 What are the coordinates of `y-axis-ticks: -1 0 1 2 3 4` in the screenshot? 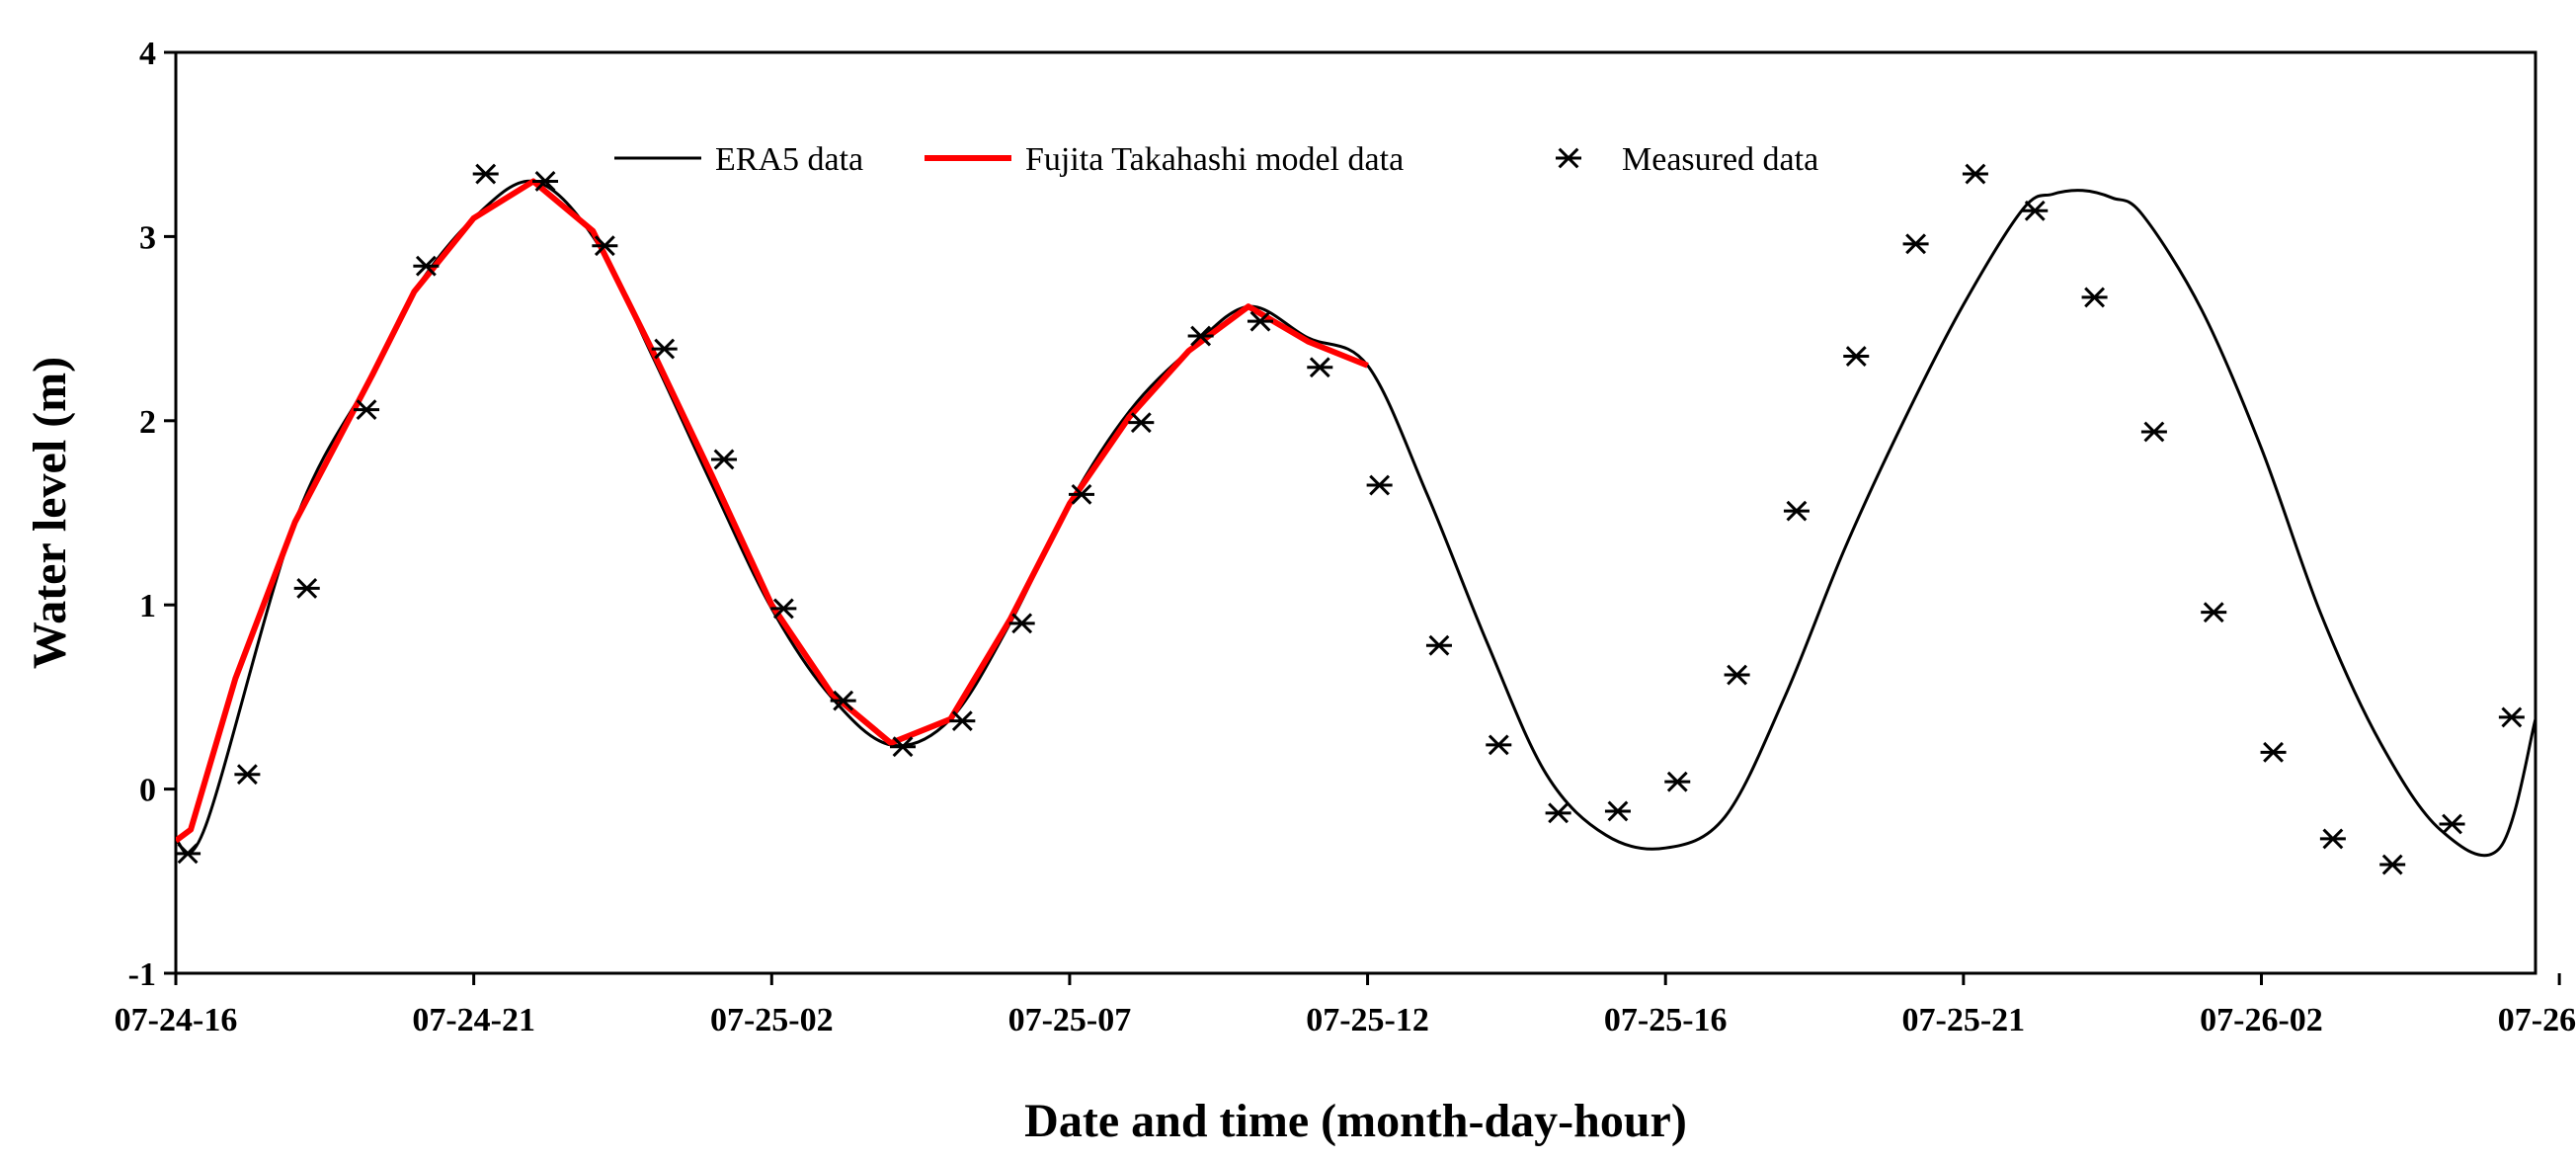 It's located at (152, 514).